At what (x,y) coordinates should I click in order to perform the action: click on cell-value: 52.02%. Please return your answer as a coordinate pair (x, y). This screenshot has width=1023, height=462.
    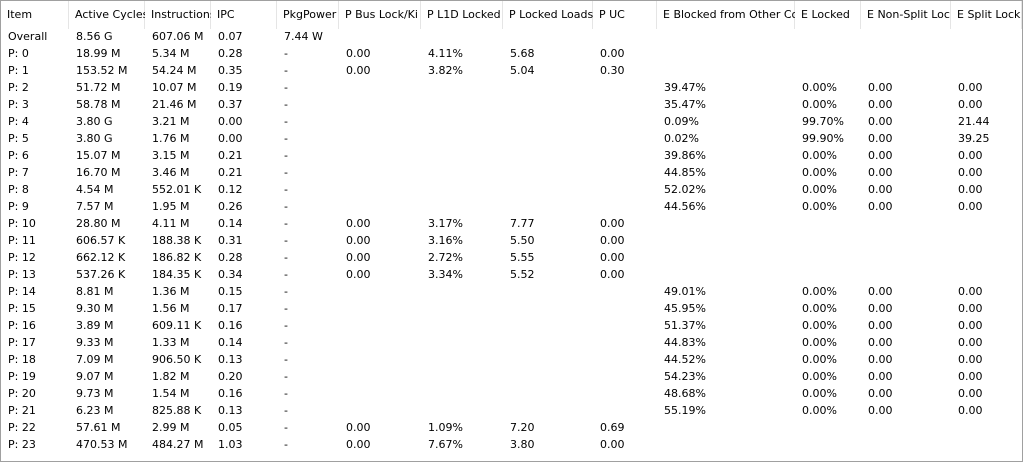
    Looking at the image, I should click on (685, 189).